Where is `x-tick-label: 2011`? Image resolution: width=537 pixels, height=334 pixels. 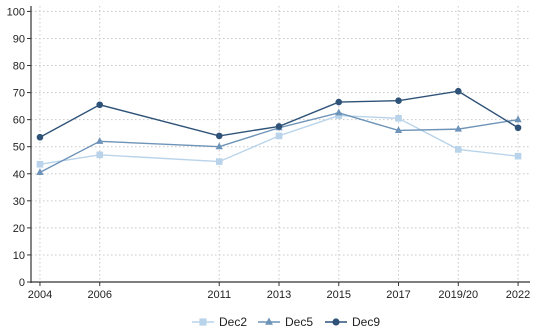 x-tick-label: 2011 is located at coordinates (219, 295).